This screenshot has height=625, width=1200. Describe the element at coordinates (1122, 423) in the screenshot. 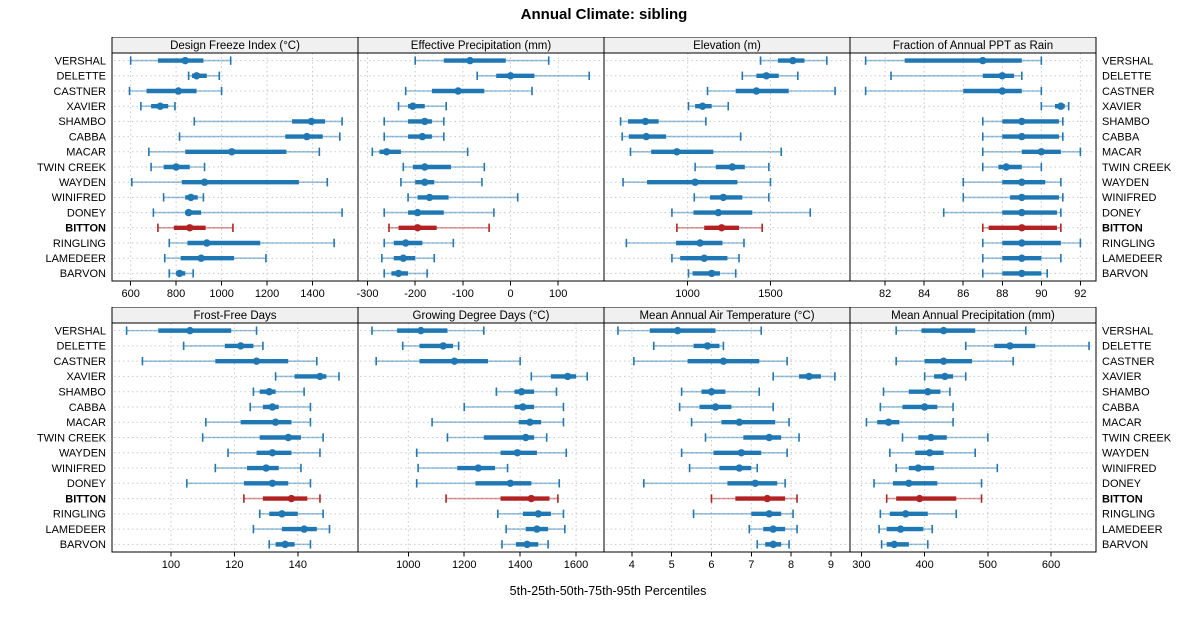

I see `station-label-right: MACAR` at that location.